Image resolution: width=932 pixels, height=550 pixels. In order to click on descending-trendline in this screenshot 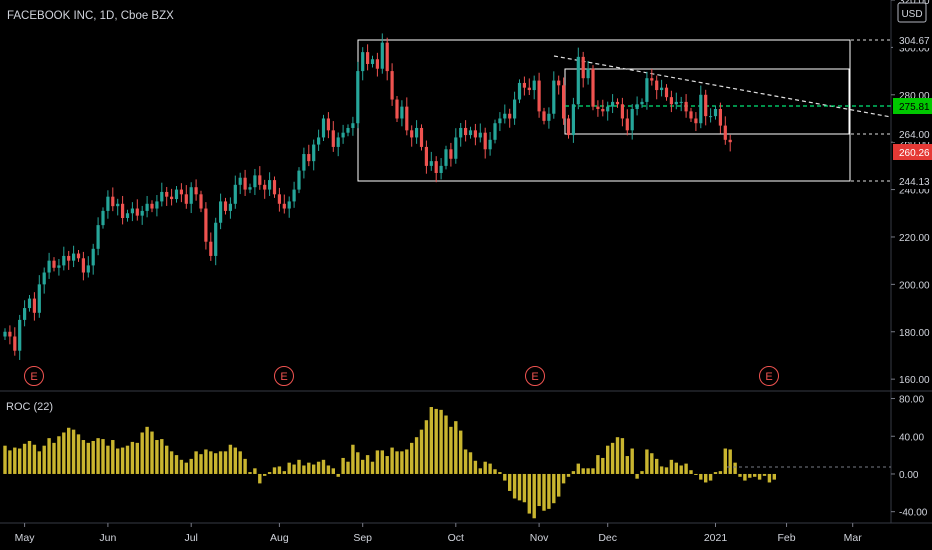, I will do `click(722, 86)`.